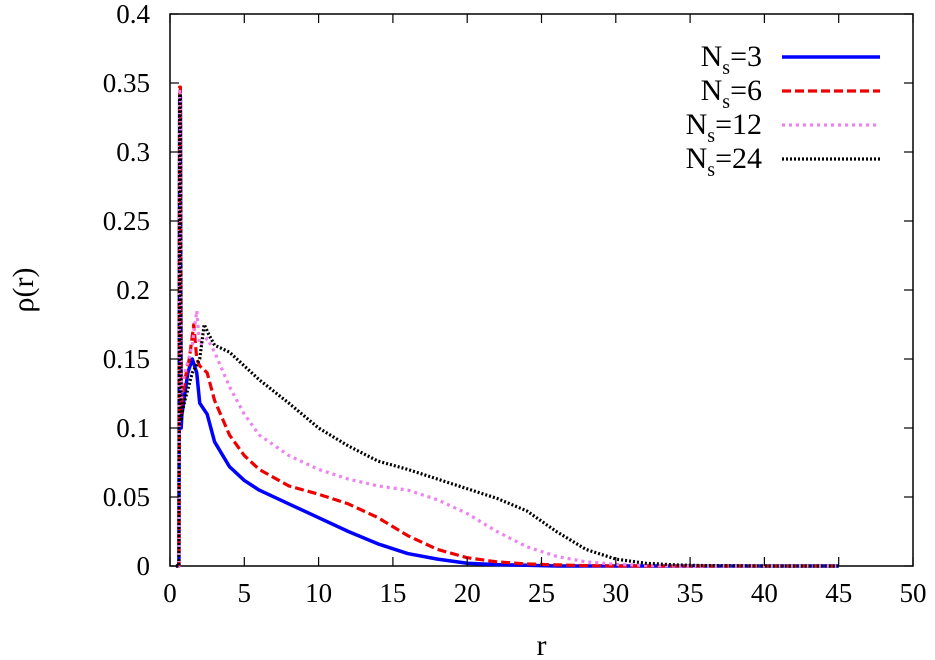  What do you see at coordinates (542, 644) in the screenshot?
I see `x-axis-title: r` at bounding box center [542, 644].